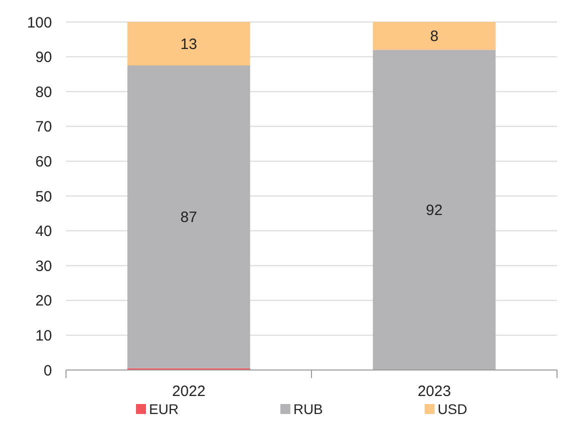 This screenshot has width=569, height=426. Describe the element at coordinates (189, 391) in the screenshot. I see `x-tick-label: 2022` at that location.